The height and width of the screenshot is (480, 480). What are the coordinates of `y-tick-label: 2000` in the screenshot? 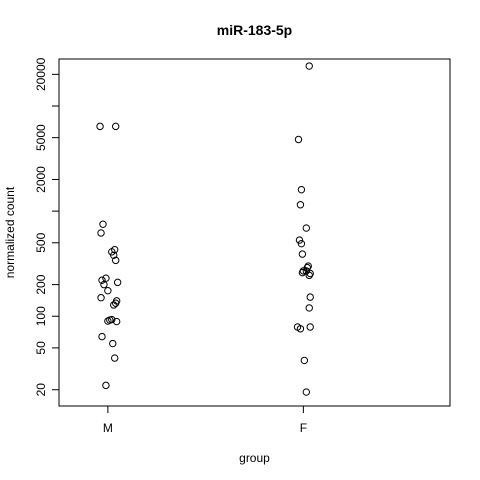 It's located at (41, 179).